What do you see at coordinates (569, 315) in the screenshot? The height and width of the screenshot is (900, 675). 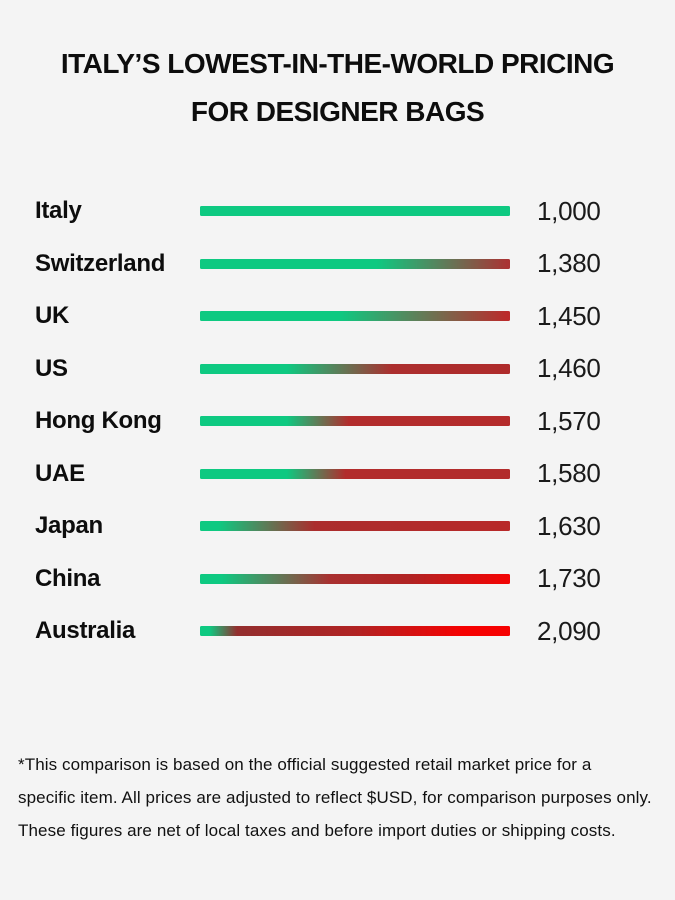 I see `price-value: 1,450` at bounding box center [569, 315].